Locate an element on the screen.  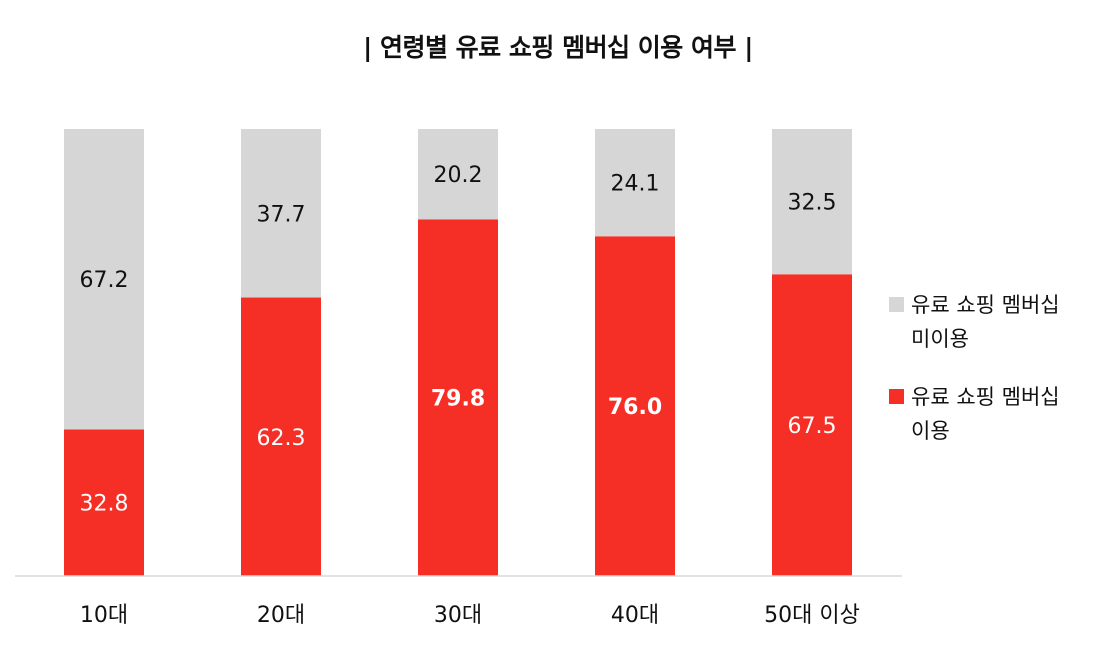
legend-swatch-unused is located at coordinates (896, 304).